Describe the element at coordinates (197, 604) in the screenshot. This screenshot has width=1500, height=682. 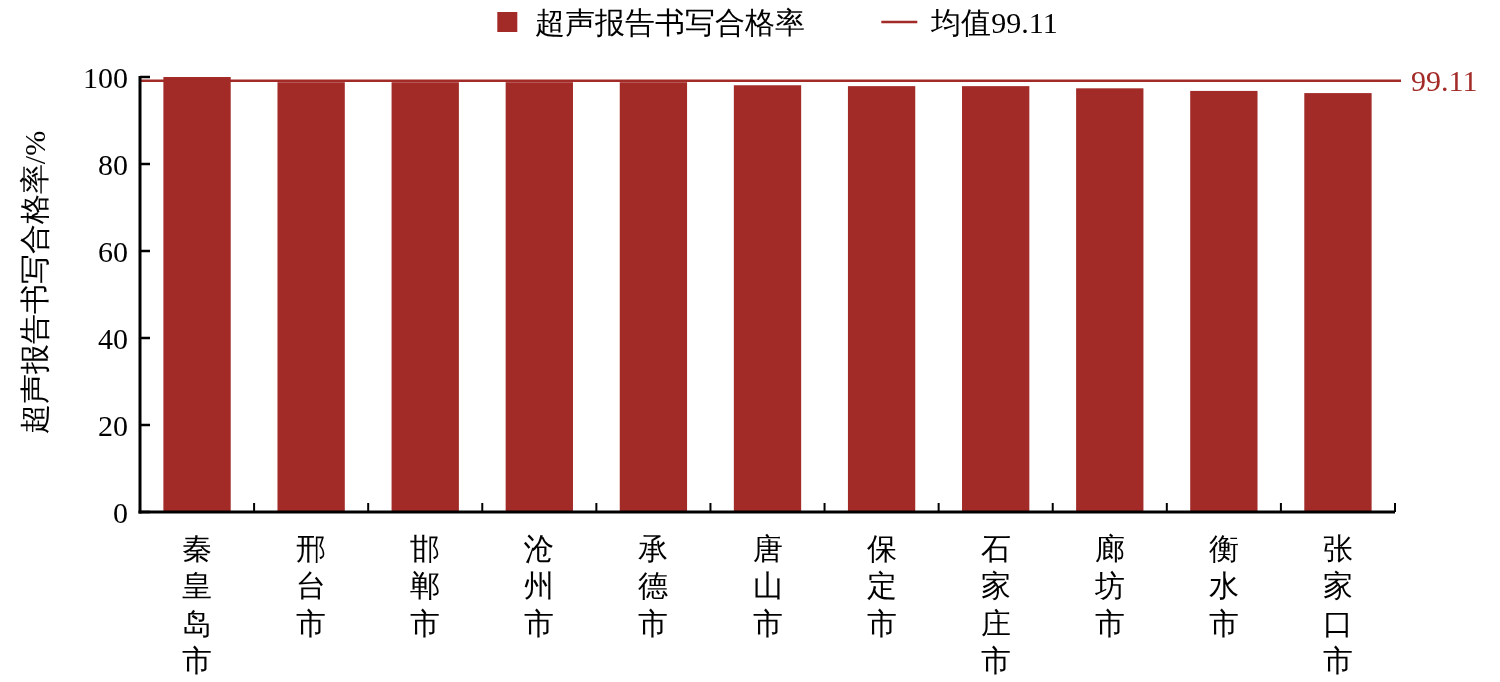
I see `x-tick-label: 秦皇岛市` at that location.